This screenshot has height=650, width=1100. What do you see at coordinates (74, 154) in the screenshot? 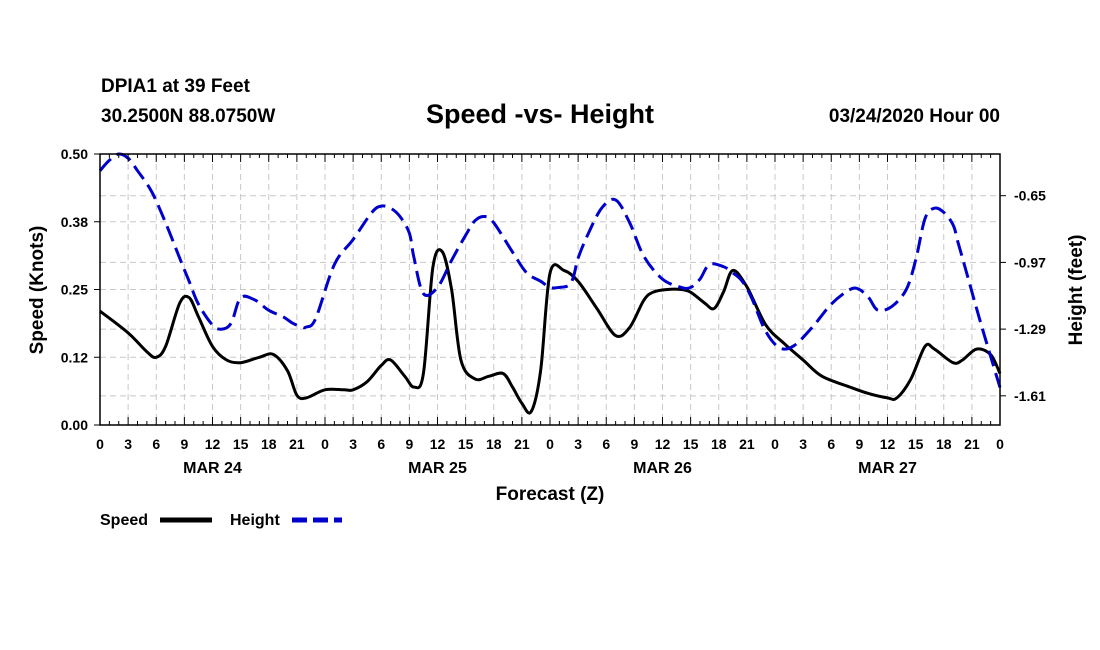
I see `y-tick-label: 0.50` at bounding box center [74, 154].